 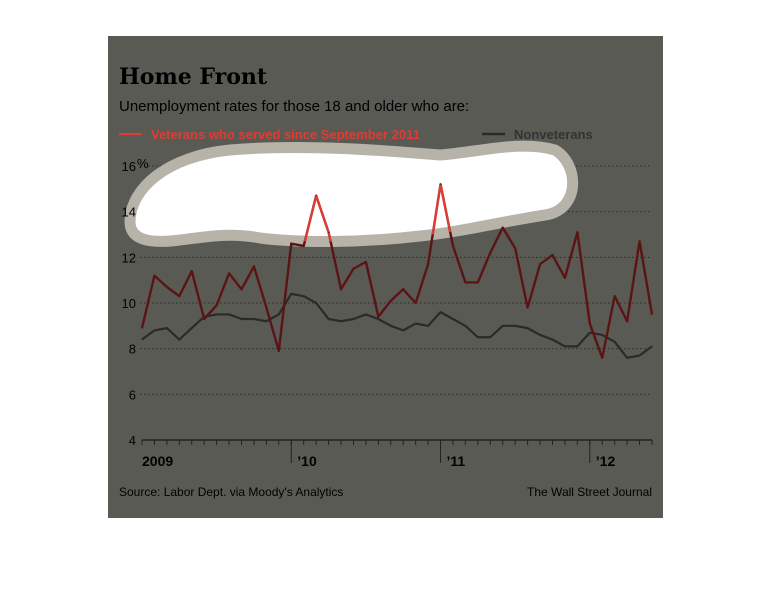 What do you see at coordinates (397, 325) in the screenshot?
I see `series-line-nonveterans` at bounding box center [397, 325].